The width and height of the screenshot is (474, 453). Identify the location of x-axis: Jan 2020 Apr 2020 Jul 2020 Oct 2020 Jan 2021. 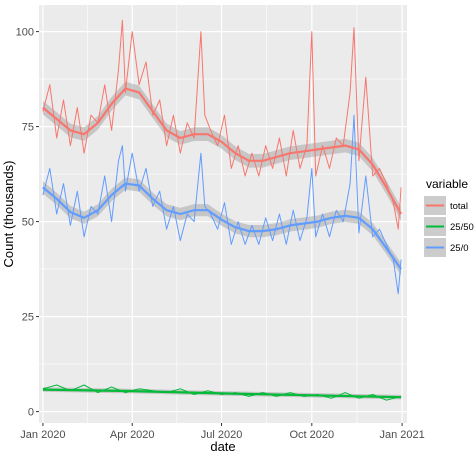
(222, 432).